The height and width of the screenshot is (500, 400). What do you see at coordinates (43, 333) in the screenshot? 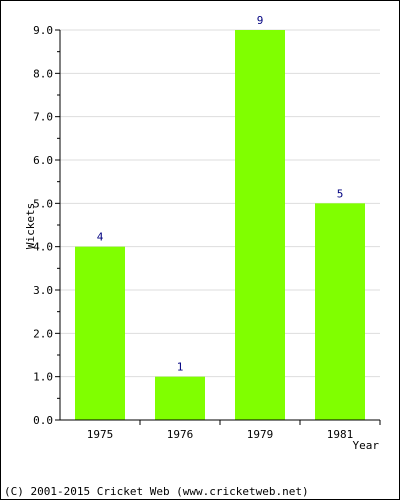
I see `y-tick-label: 2.0` at bounding box center [43, 333].